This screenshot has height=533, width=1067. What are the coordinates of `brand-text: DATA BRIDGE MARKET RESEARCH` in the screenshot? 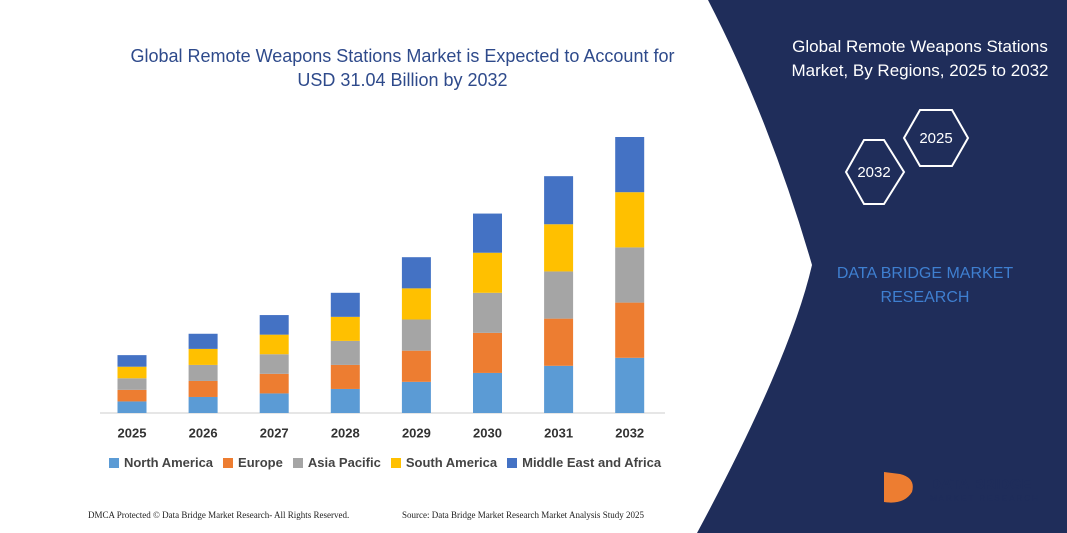 It's located at (925, 285).